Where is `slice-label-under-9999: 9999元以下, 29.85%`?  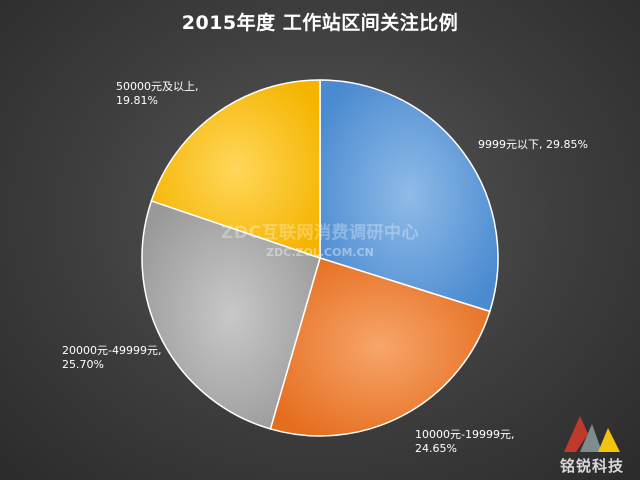
slice-label-under-9999: 9999元以下, 29.85% is located at coordinates (533, 144).